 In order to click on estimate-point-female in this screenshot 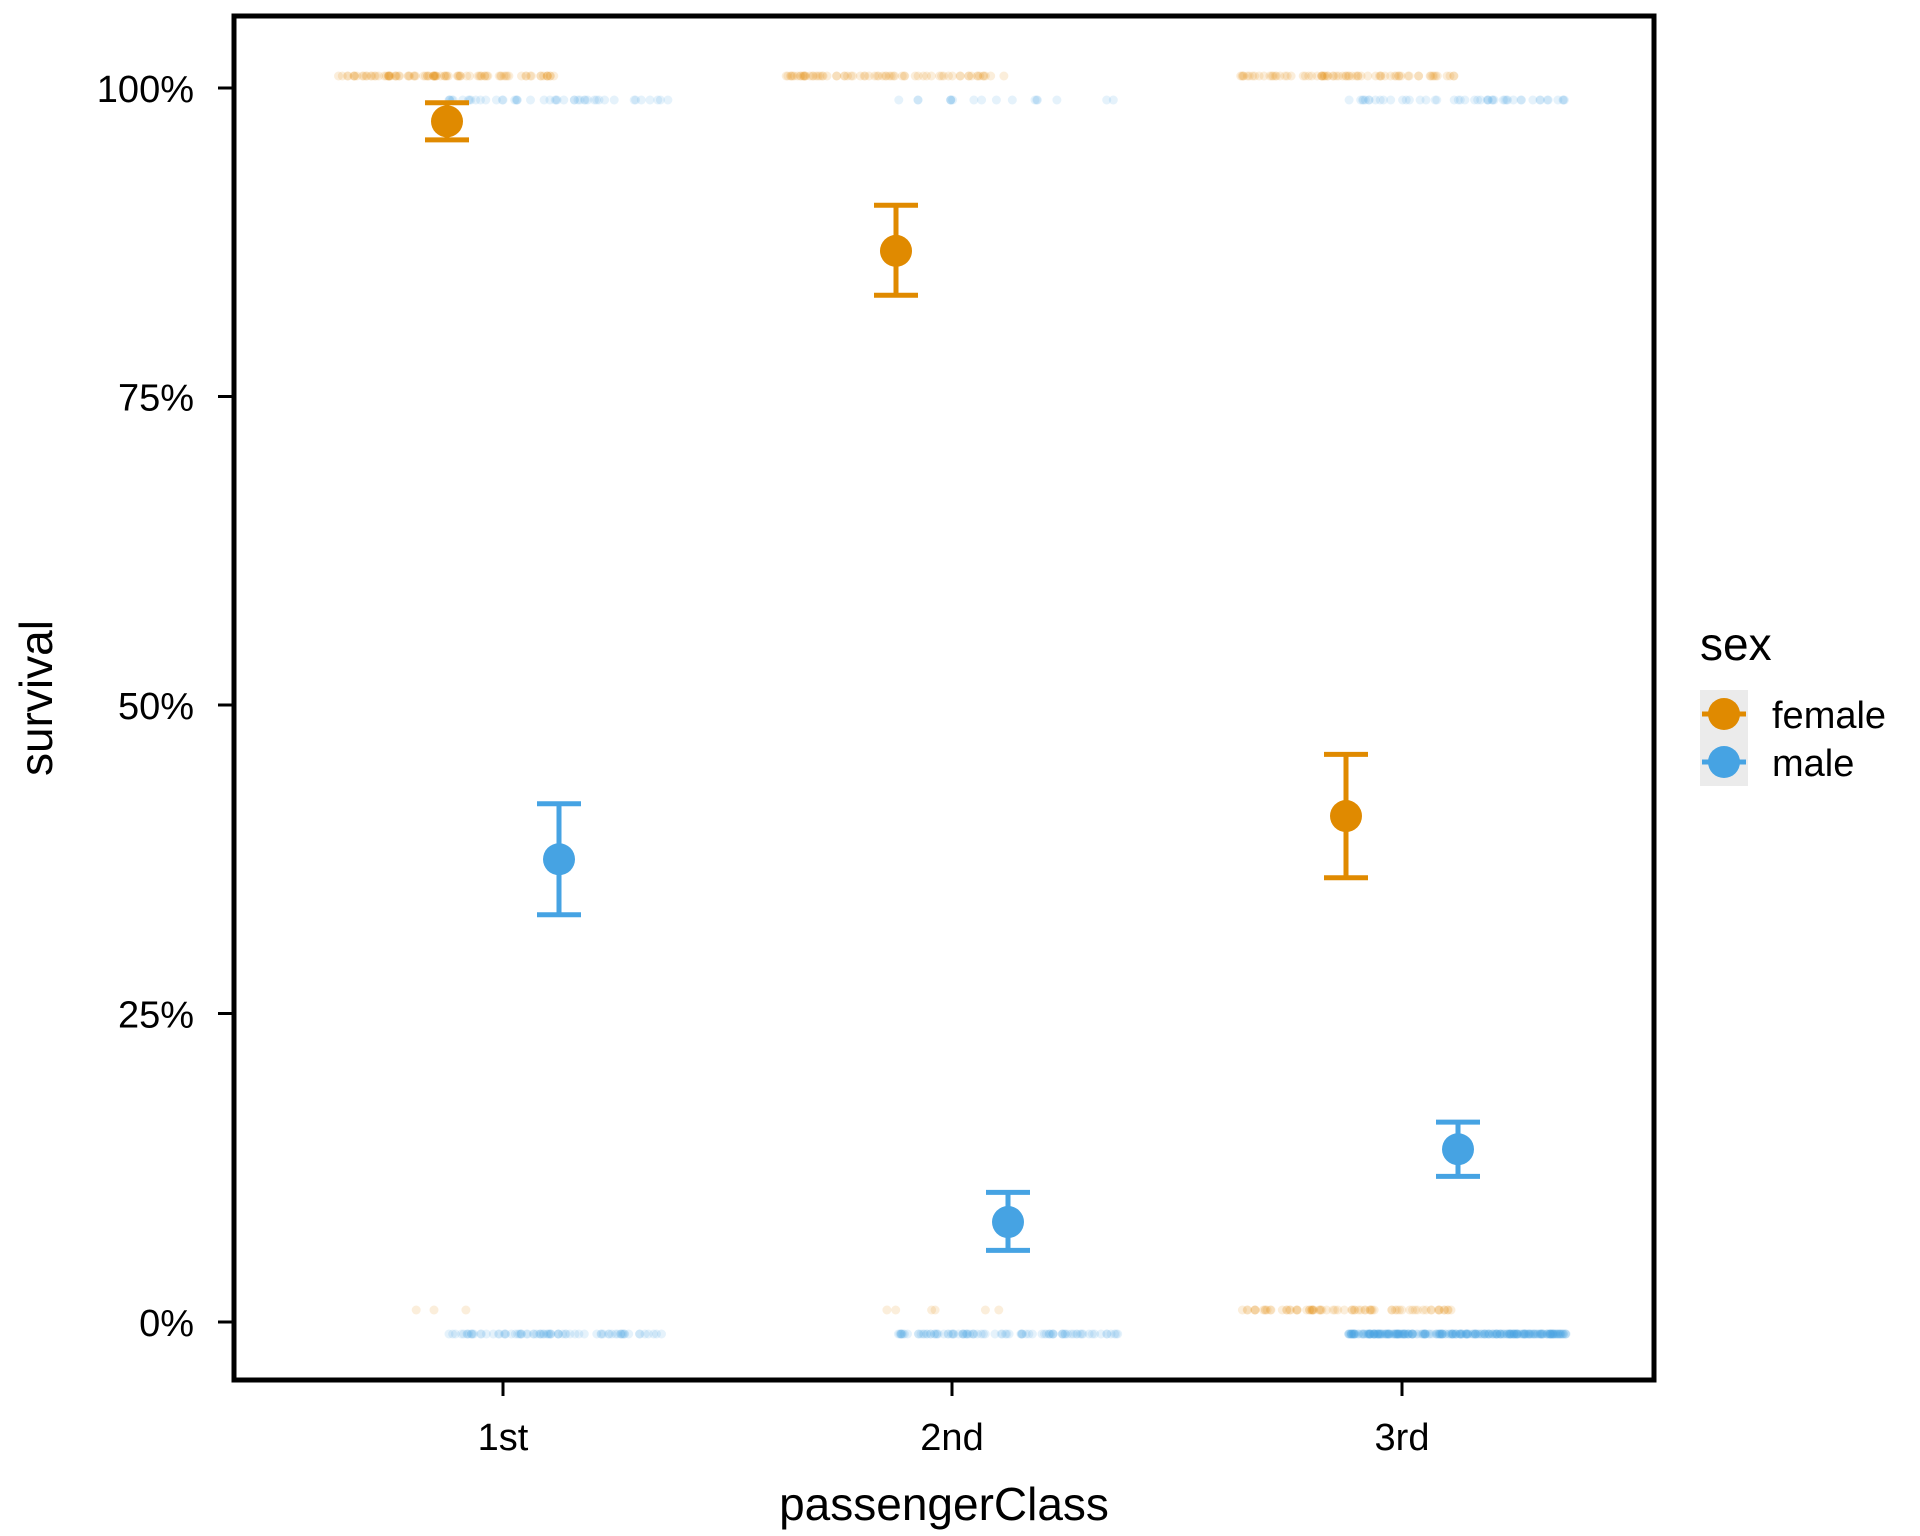, I will do `click(1346, 816)`.